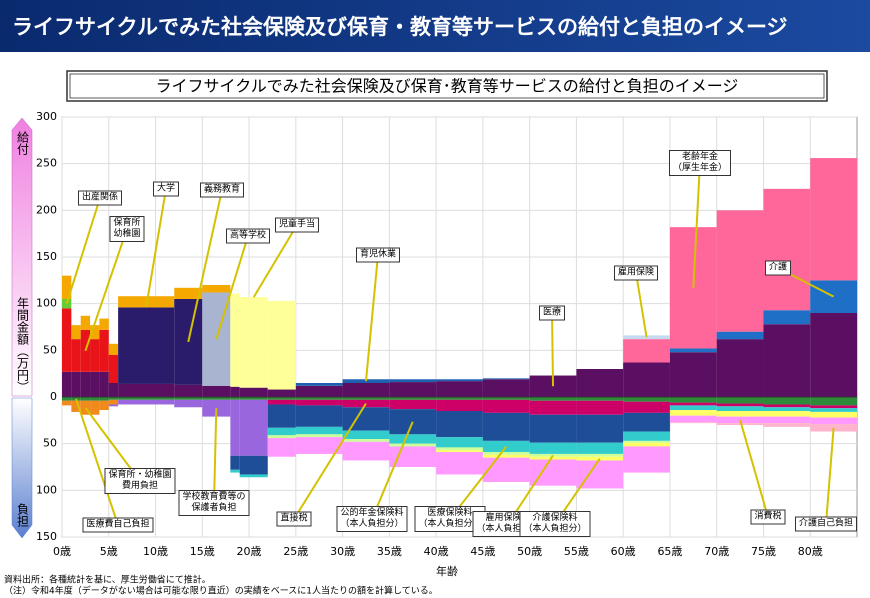  Describe the element at coordinates (529, 551) in the screenshot. I see `x-tick-label: 50歳` at that location.